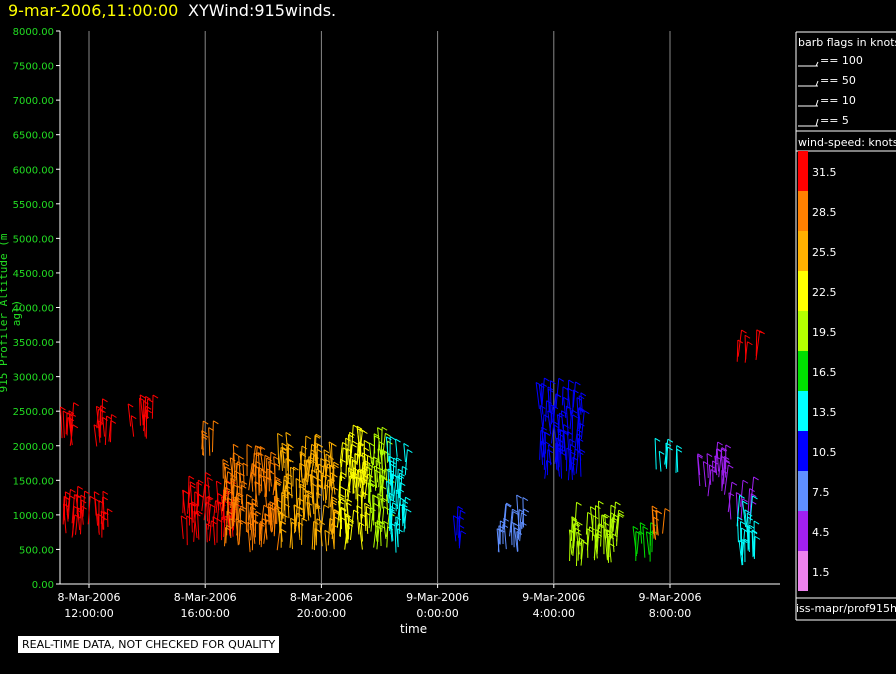  What do you see at coordinates (33, 239) in the screenshot?
I see `y-tick-label: 5000.00` at bounding box center [33, 239].